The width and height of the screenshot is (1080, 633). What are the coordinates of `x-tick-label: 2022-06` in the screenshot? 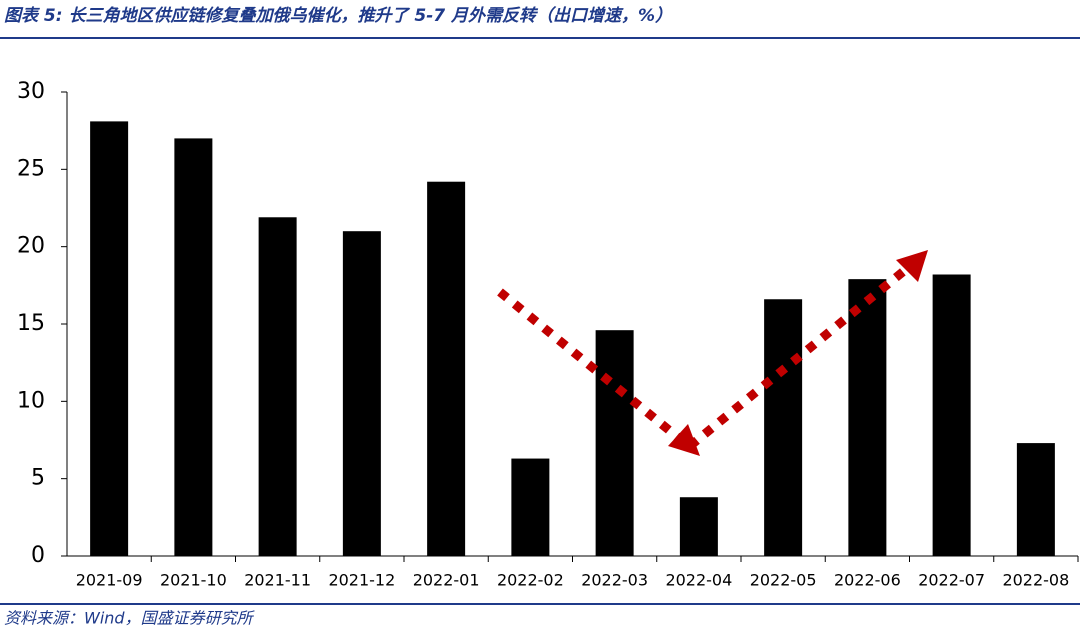 It's located at (867, 580).